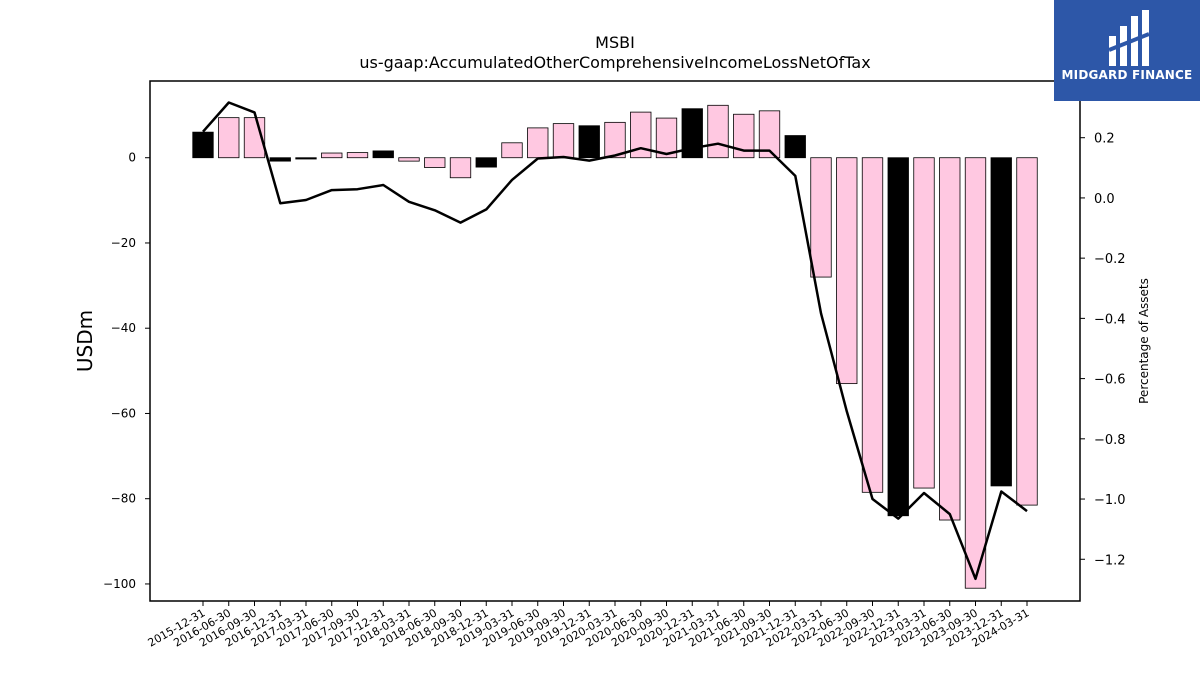  Describe the element at coordinates (615, 42) in the screenshot. I see `chart-title: MSBI` at that location.